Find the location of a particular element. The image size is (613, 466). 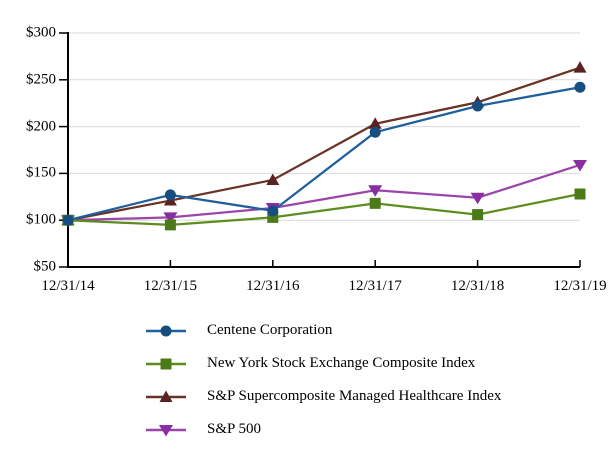

x-axis-tick-label: 12/31/16 is located at coordinates (273, 286).